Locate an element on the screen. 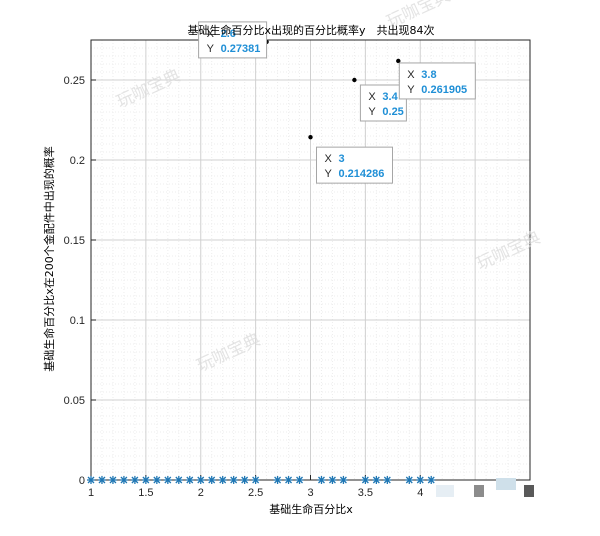 The image size is (600, 536). data-tip-x-value: 2.6 is located at coordinates (228, 34).